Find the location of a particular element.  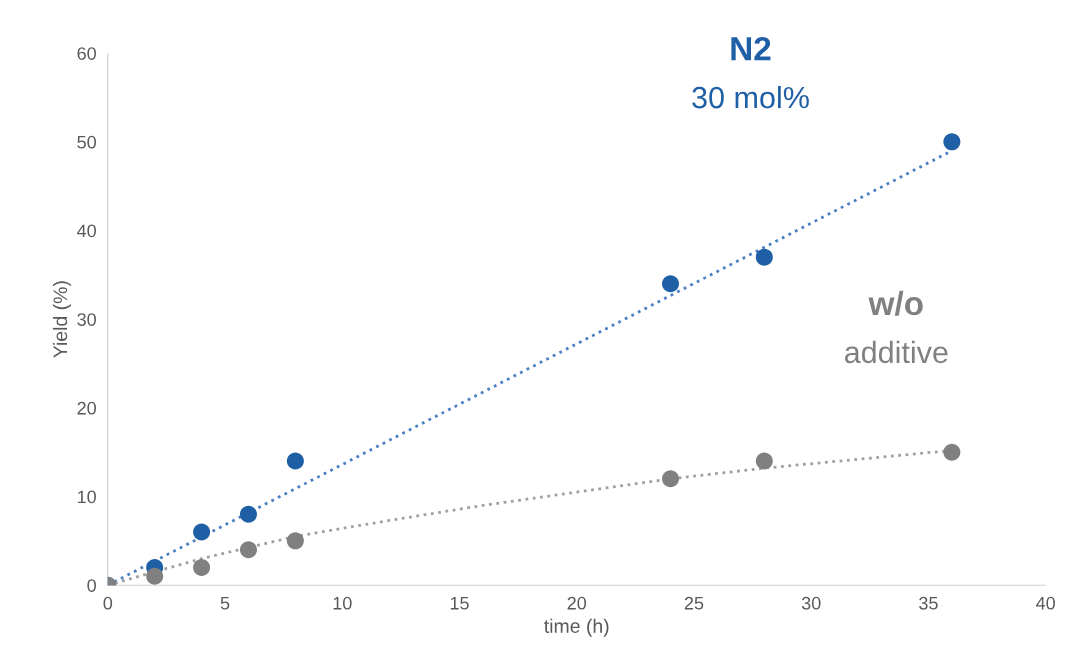

x-tick-label: 35 is located at coordinates (928, 603).